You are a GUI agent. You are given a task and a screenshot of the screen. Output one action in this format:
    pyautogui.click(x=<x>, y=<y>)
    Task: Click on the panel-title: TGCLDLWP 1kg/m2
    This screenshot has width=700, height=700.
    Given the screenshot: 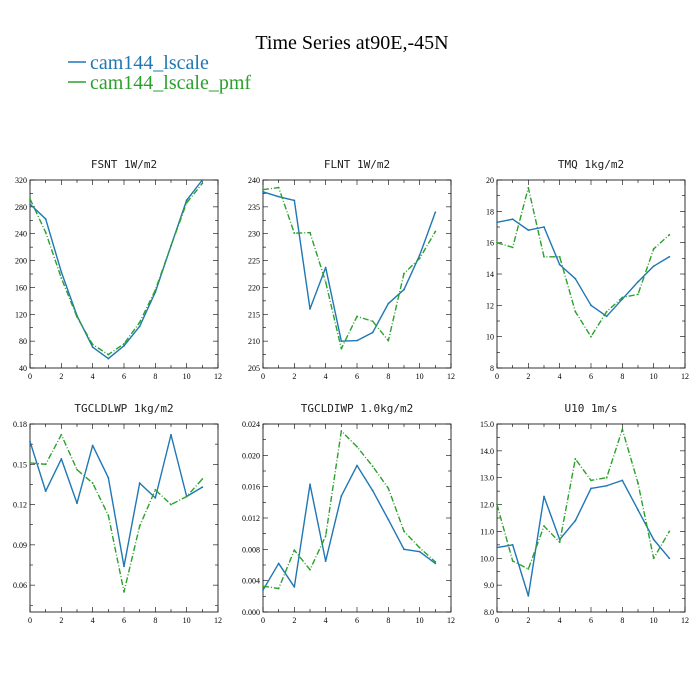 What is the action you would take?
    pyautogui.click(x=123, y=408)
    